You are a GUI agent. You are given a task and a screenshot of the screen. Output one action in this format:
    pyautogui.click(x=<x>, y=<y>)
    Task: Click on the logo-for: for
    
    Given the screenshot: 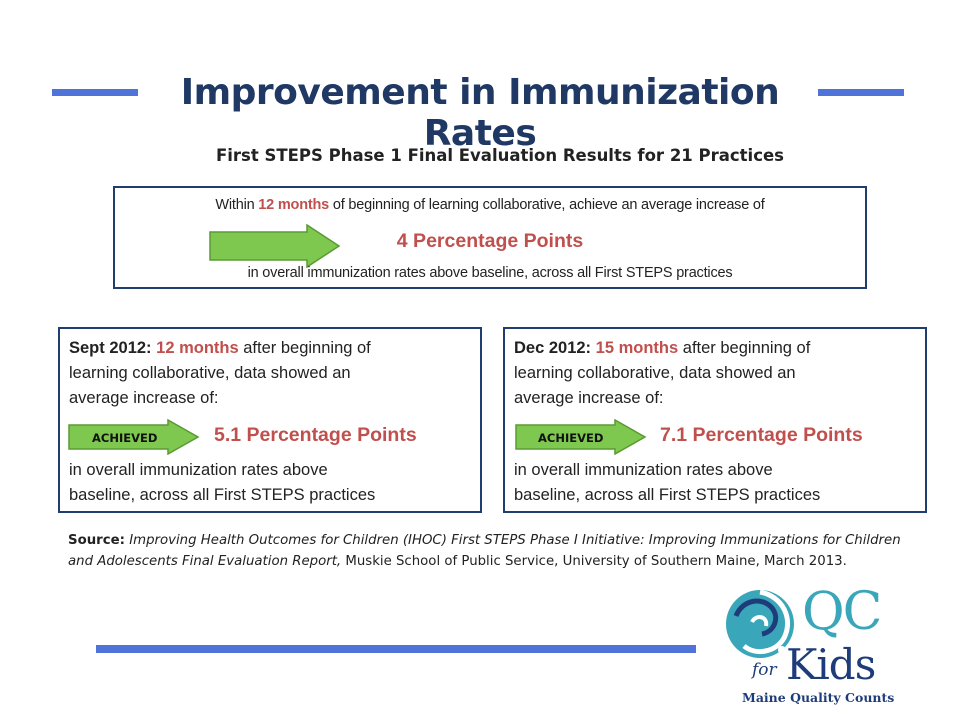 What is the action you would take?
    pyautogui.click(x=764, y=670)
    